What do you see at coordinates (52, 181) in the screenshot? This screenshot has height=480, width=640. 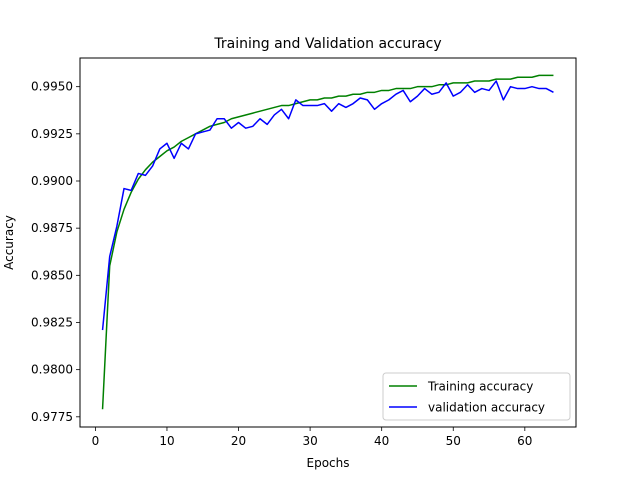 I see `y-tick-label: 0.9900` at bounding box center [52, 181].